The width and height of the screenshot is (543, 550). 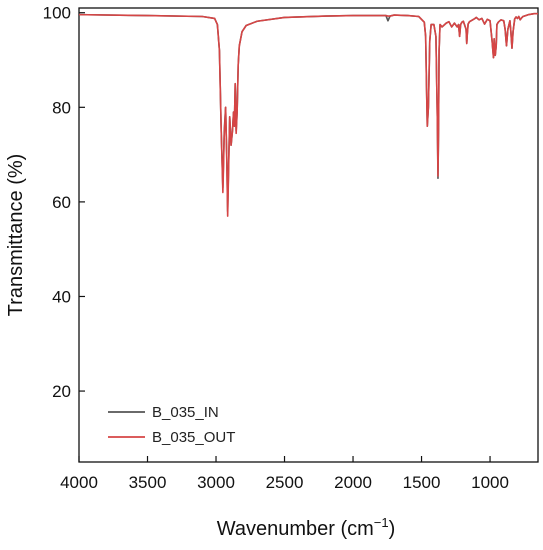 I want to click on legend: B_035_IN B_035_OUT, so click(x=171, y=425).